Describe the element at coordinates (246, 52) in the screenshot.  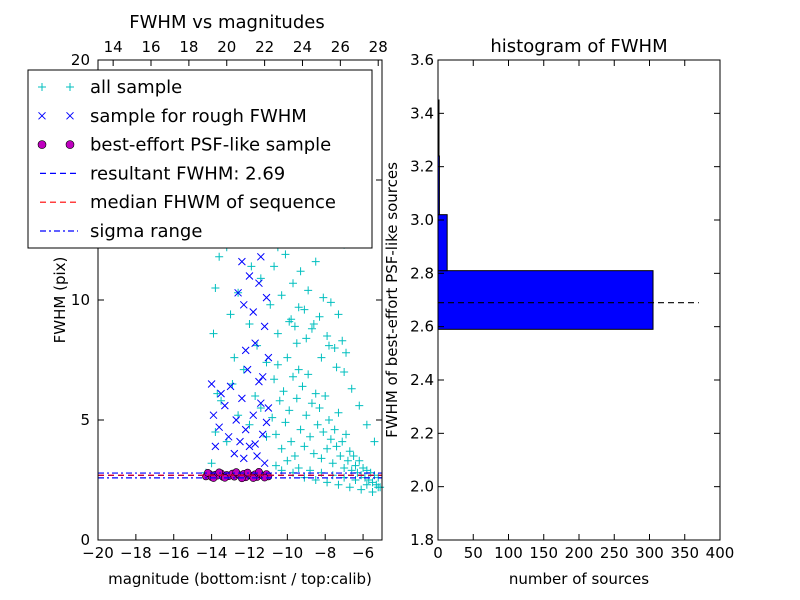
I see `scatter-top-ticks: 14 16 18 20 22 24 26 28` at that location.